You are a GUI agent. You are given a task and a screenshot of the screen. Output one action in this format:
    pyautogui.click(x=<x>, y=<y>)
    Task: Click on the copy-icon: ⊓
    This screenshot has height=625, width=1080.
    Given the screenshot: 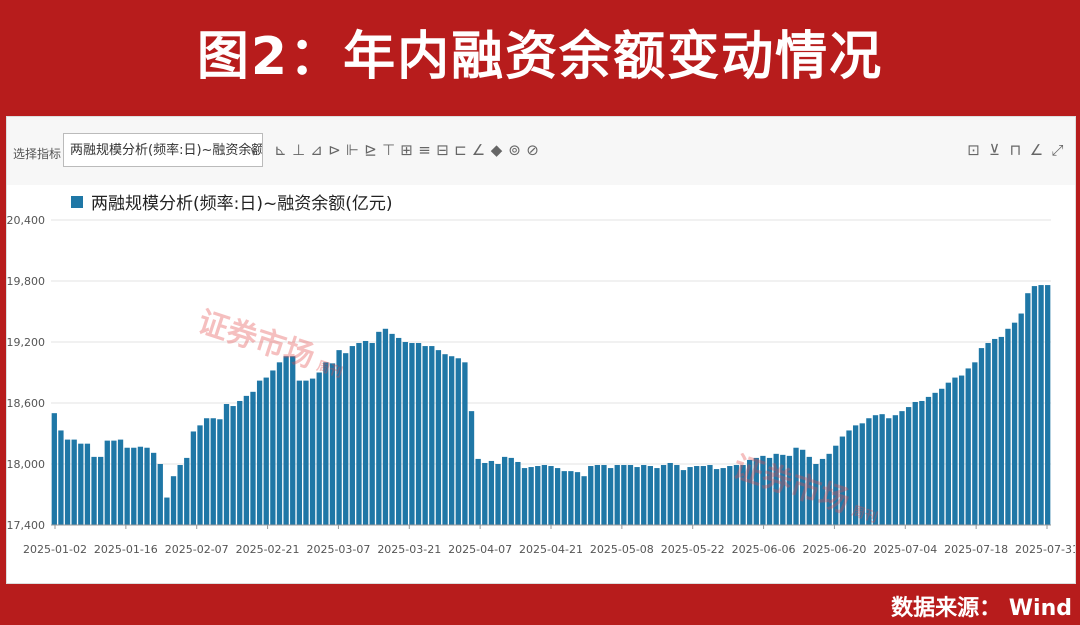 What is the action you would take?
    pyautogui.click(x=1015, y=150)
    